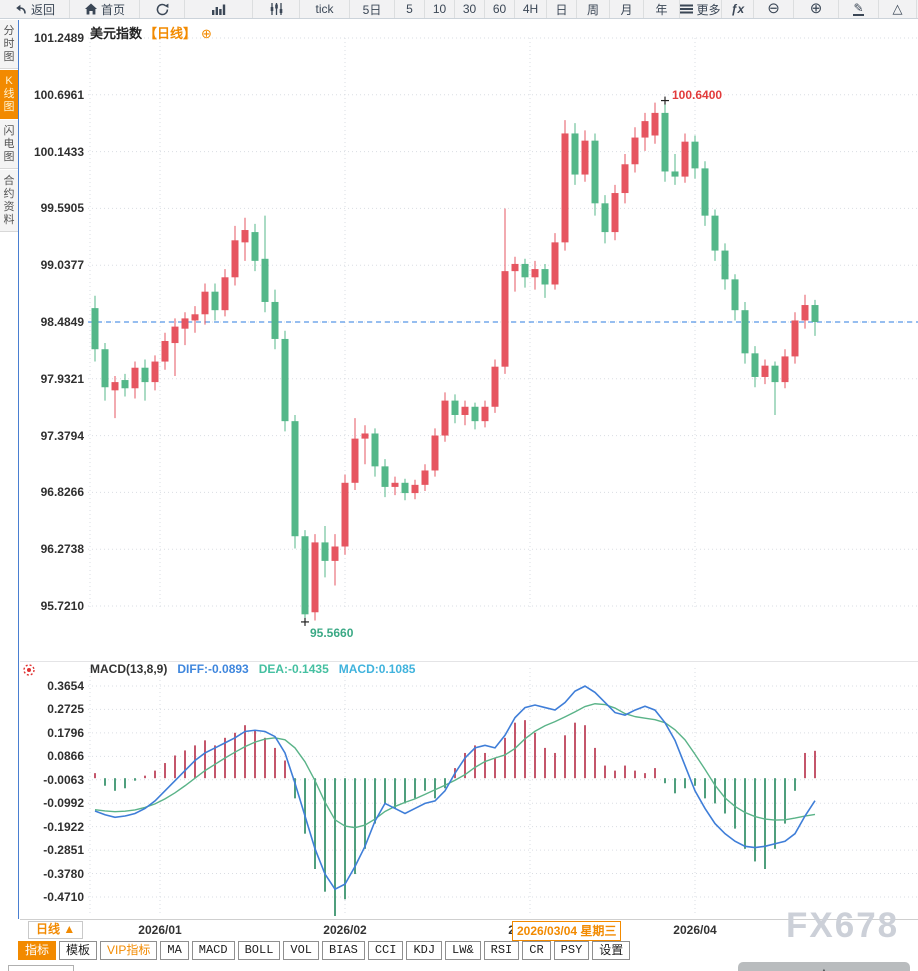 This screenshot has height=971, width=918. What do you see at coordinates (62, 606) in the screenshot?
I see `price-axis-label: 95.7210` at bounding box center [62, 606].